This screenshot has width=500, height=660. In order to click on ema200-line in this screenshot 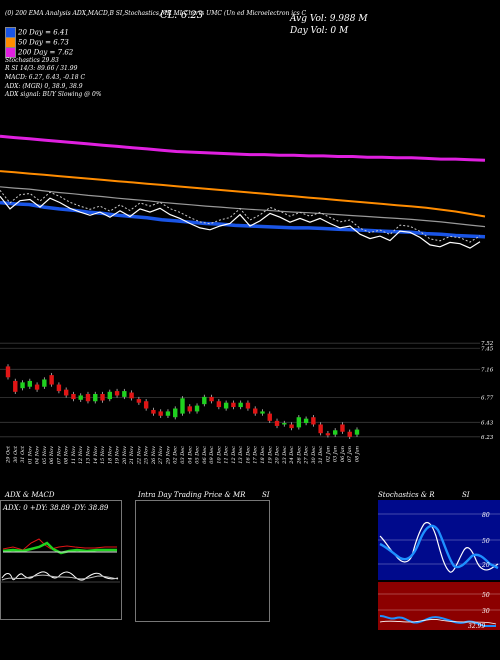, I will do `click(243, 148)`.